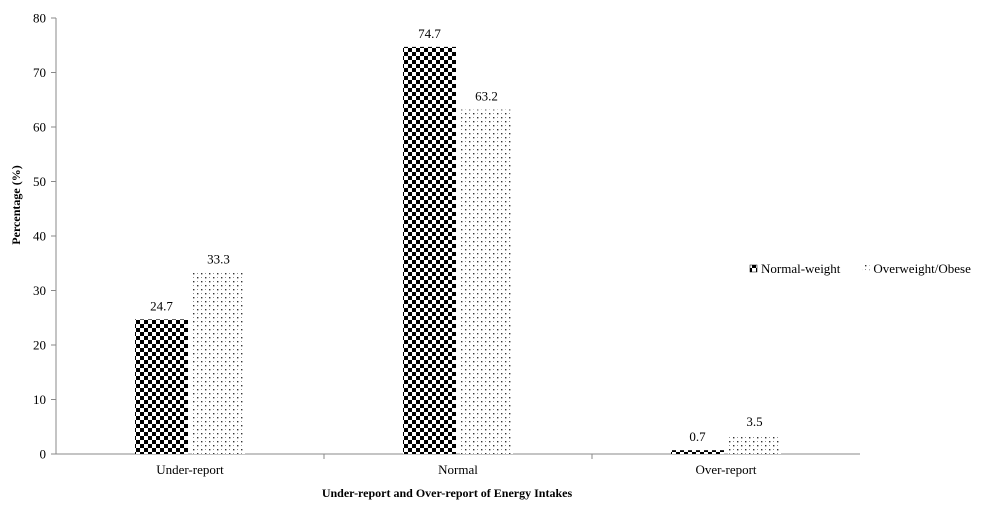 This screenshot has height=505, width=996. Describe the element at coordinates (429, 33) in the screenshot. I see `data-label: 74.7` at that location.